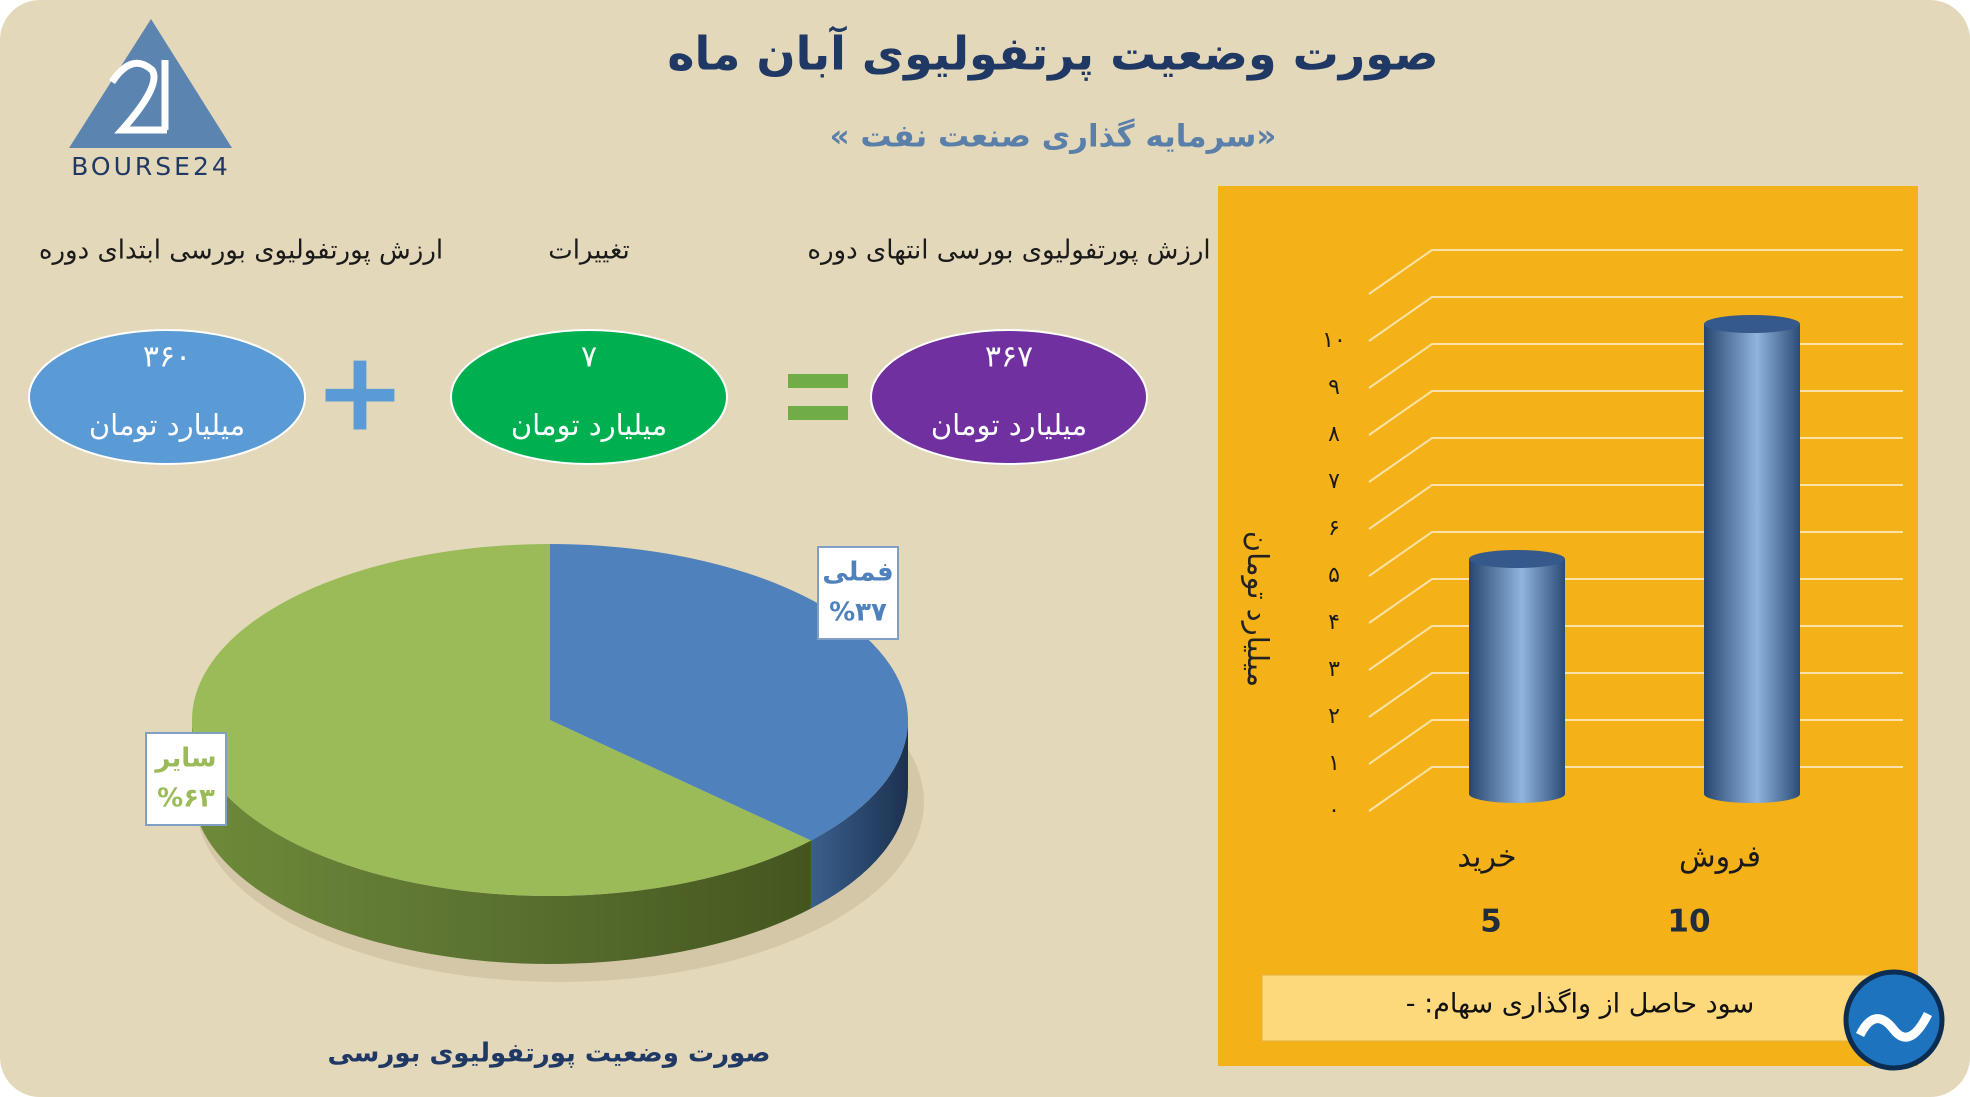  What do you see at coordinates (184, 759) in the screenshot?
I see `pie-label-name: سایر` at bounding box center [184, 759].